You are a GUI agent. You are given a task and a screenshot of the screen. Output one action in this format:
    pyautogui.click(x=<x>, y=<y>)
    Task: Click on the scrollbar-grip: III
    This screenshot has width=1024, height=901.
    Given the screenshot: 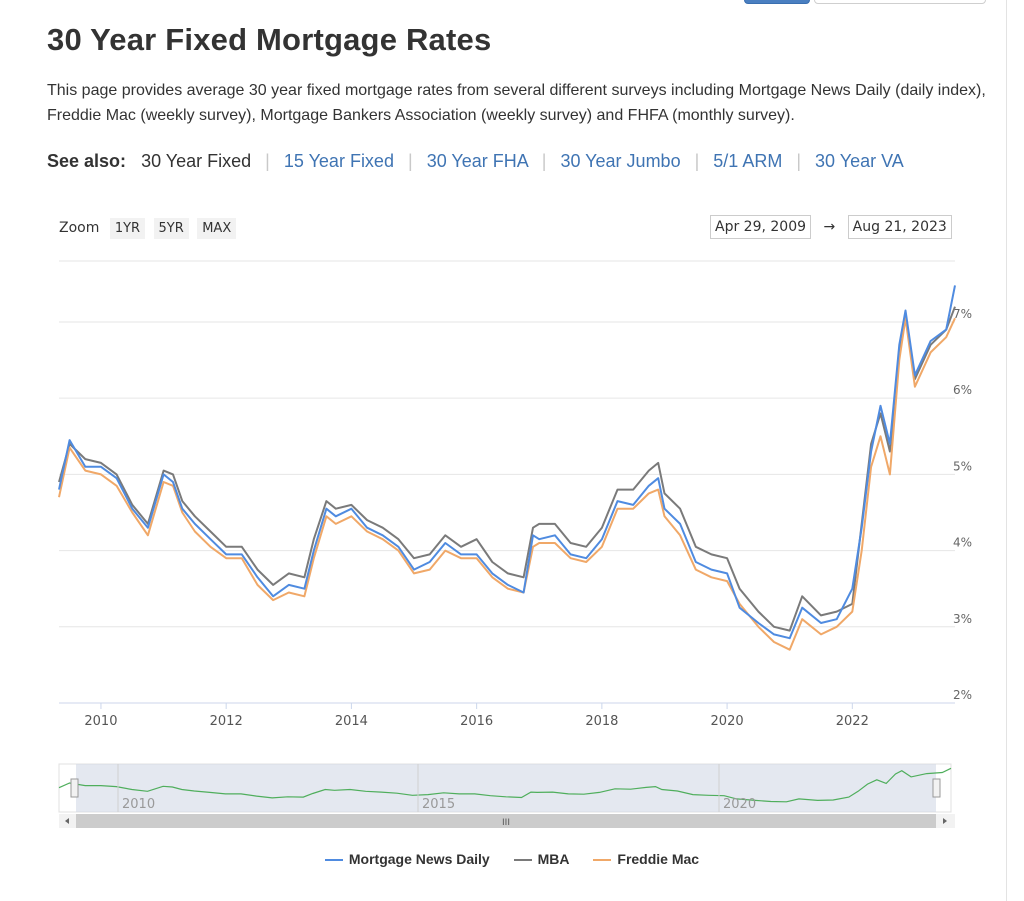 What is the action you would take?
    pyautogui.click(x=506, y=823)
    